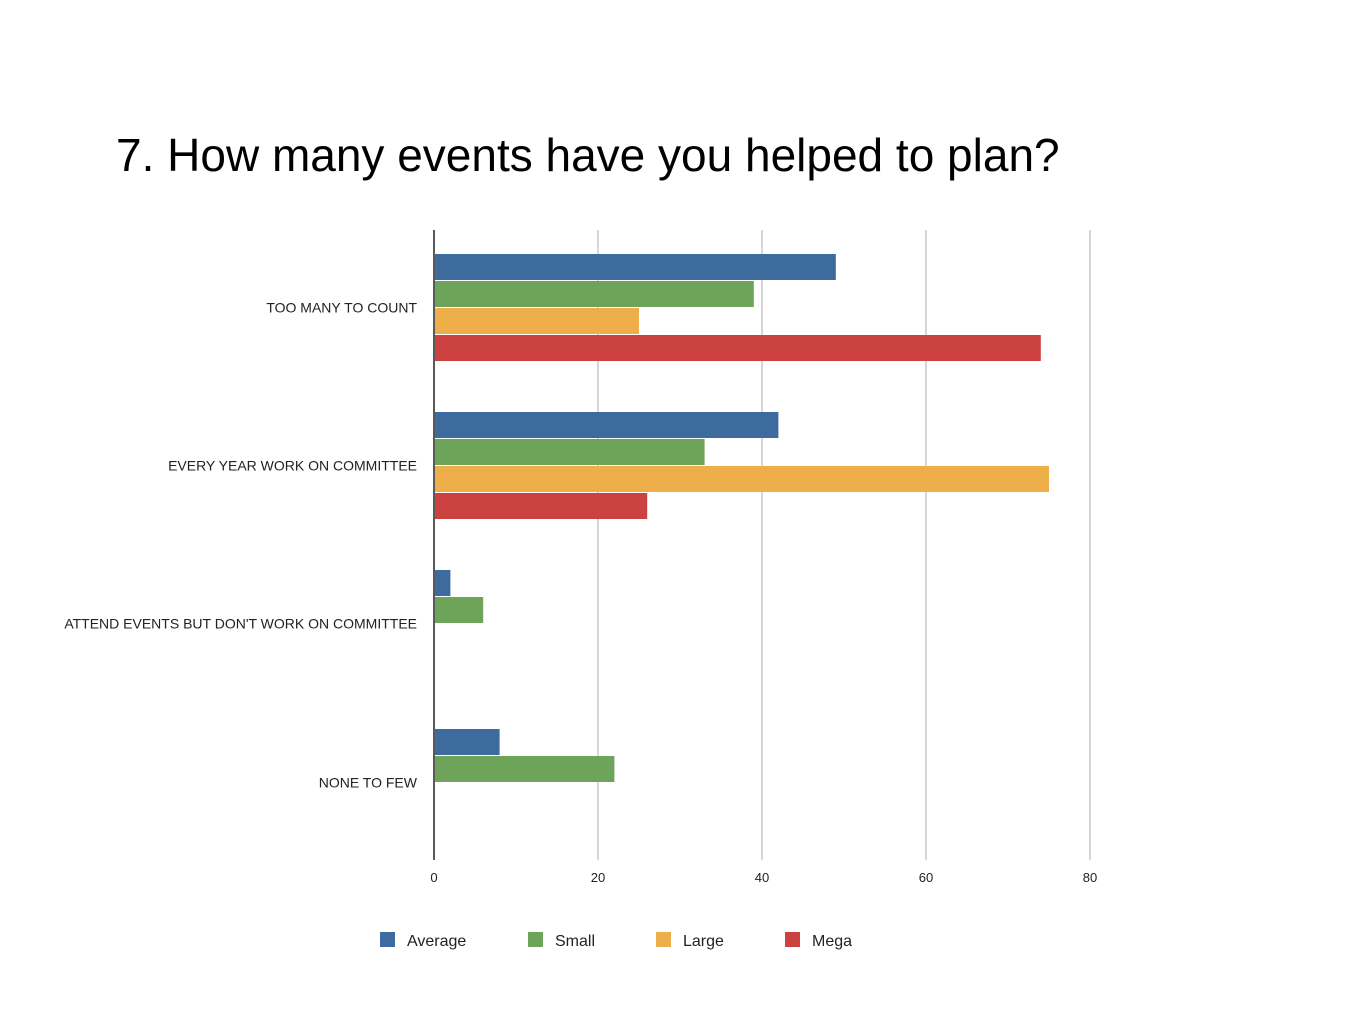 This screenshot has width=1365, height=1024. Describe the element at coordinates (575, 941) in the screenshot. I see `legend-label: Small` at that location.